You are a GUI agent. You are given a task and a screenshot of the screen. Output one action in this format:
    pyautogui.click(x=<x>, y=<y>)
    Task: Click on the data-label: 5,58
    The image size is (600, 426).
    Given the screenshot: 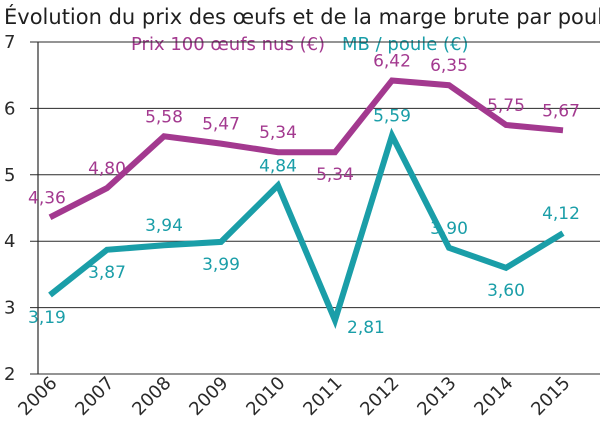 What is the action you would take?
    pyautogui.click(x=164, y=117)
    